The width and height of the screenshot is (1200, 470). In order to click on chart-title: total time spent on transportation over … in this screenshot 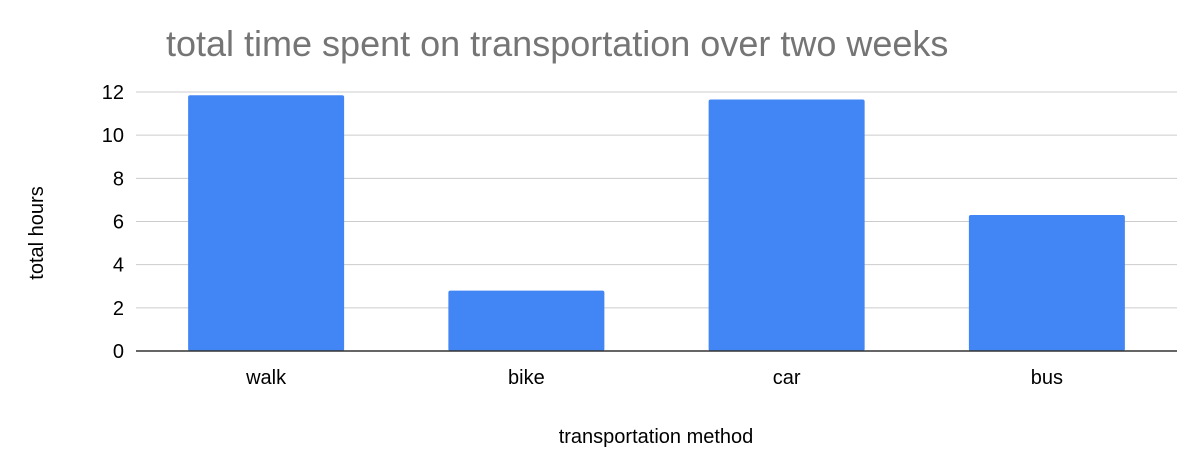, I will do `click(557, 43)`.